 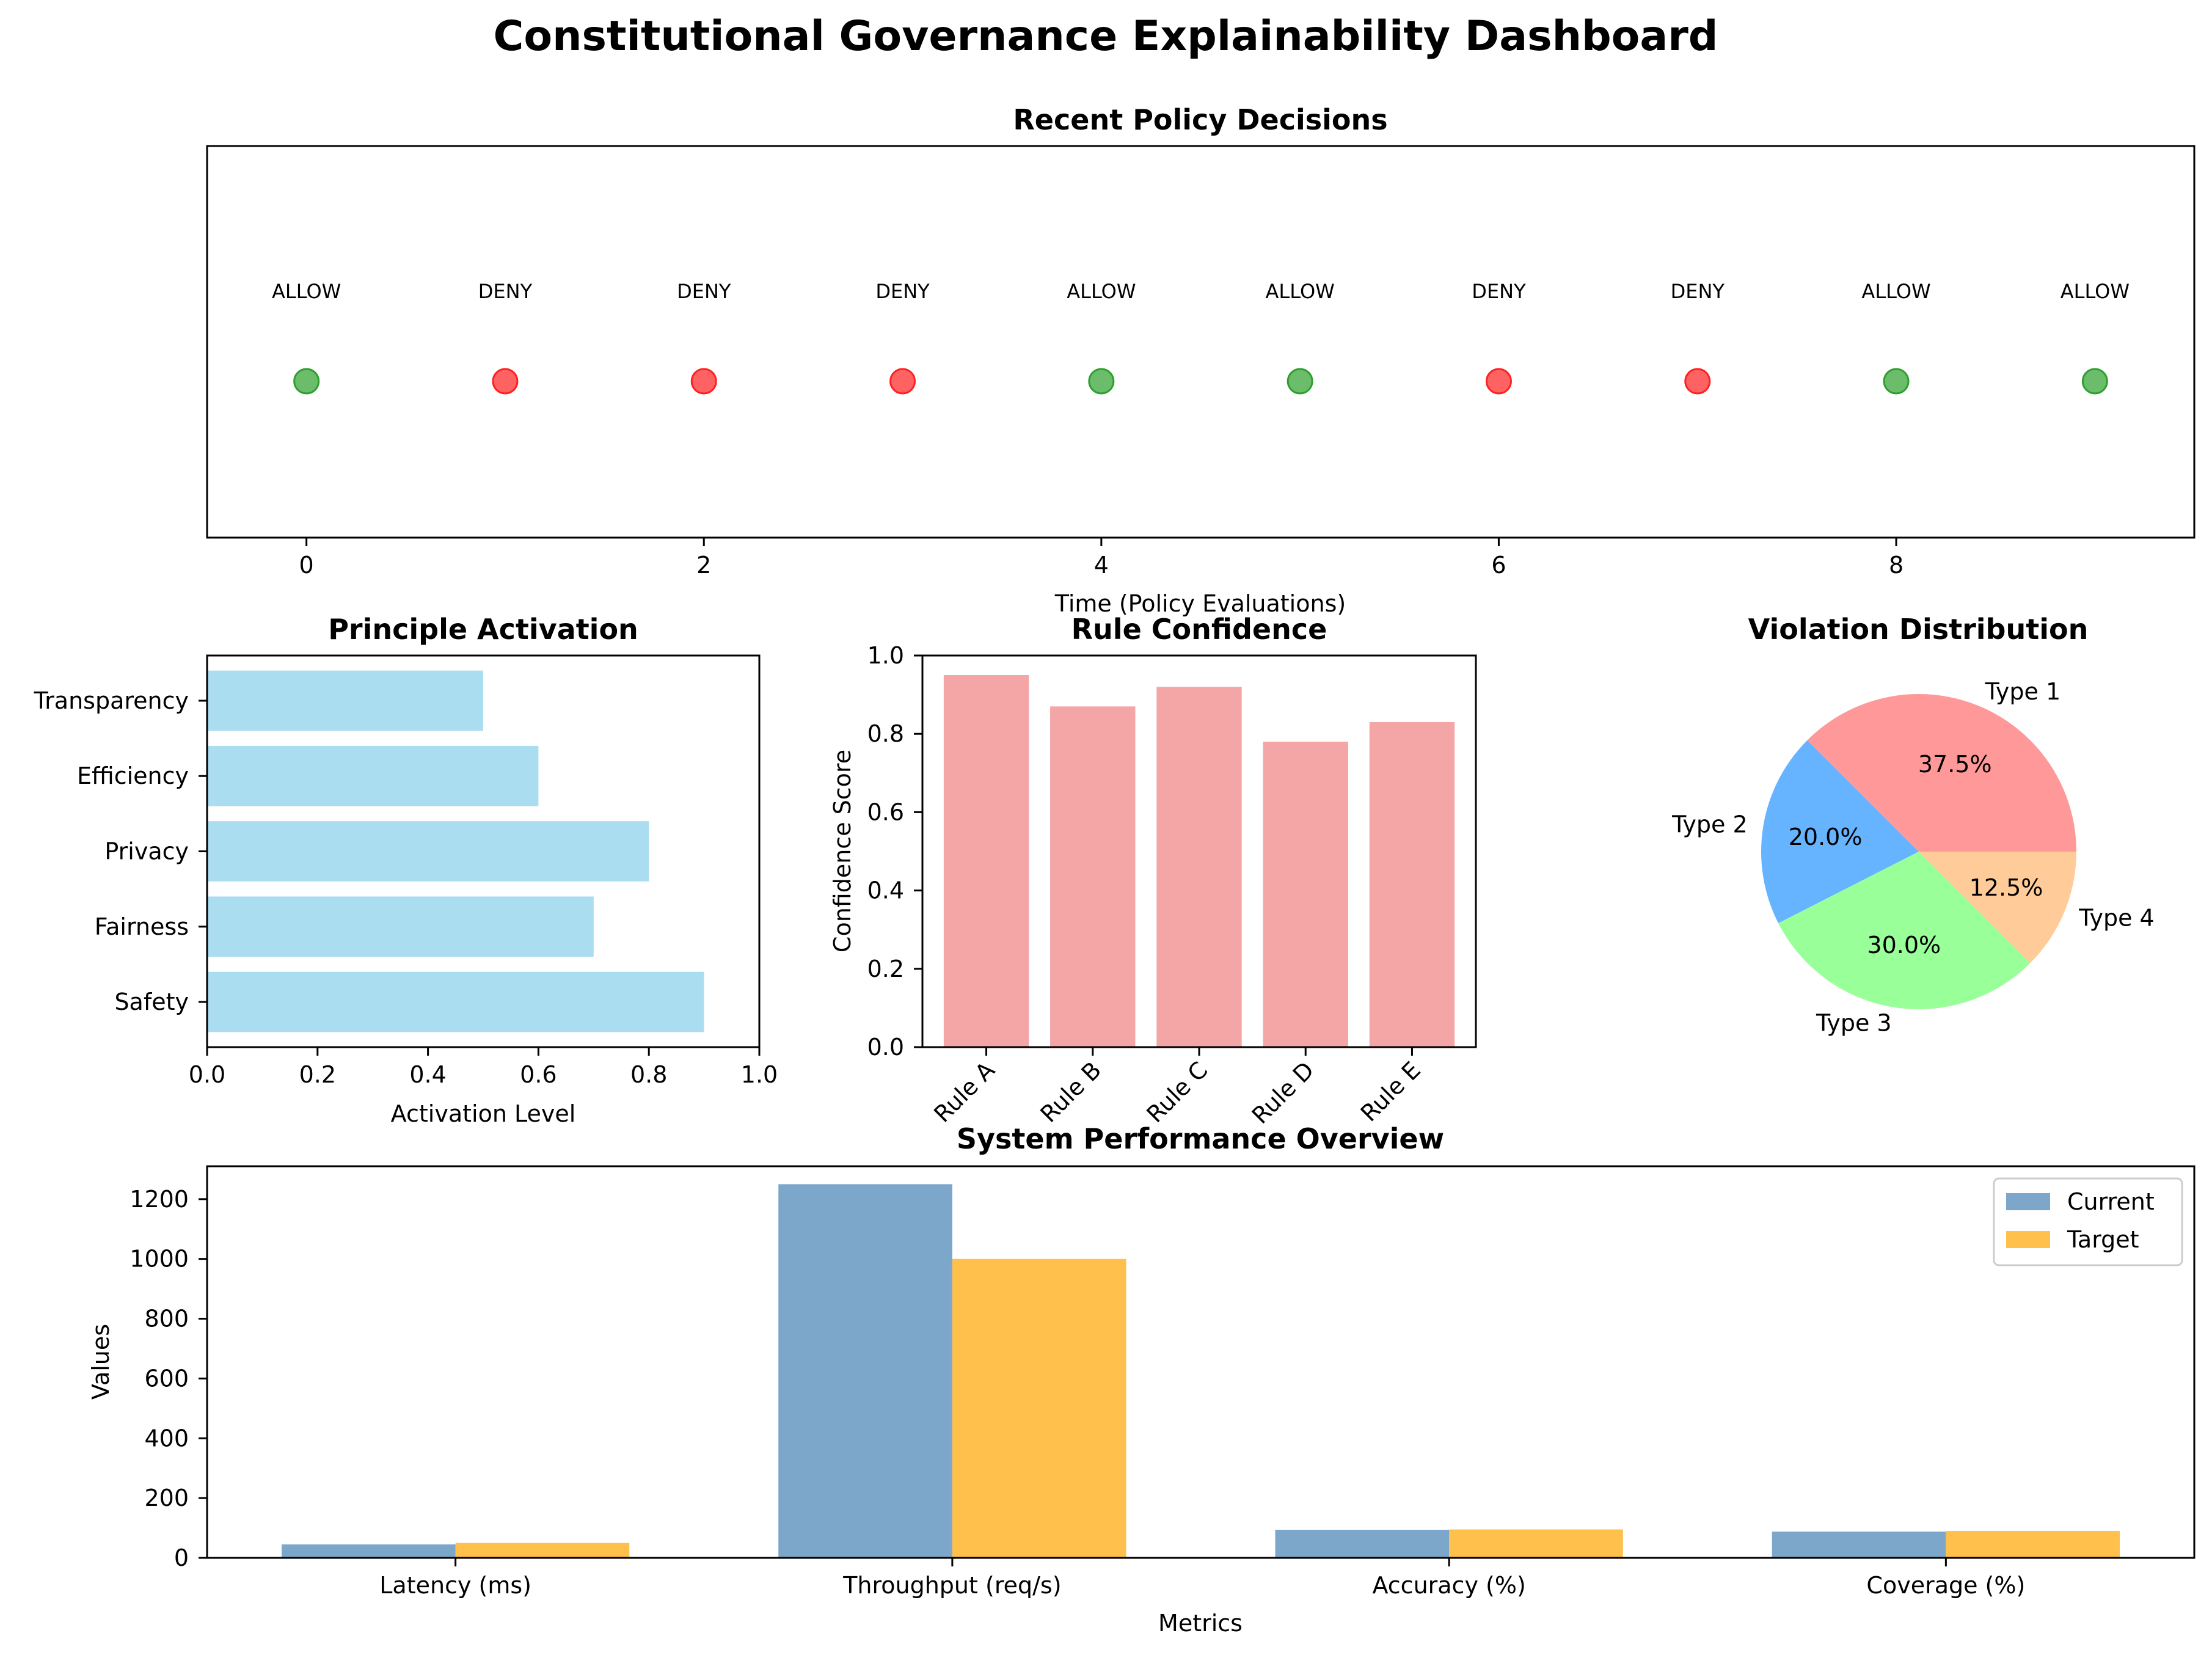 I want to click on principle-label-privacy: Privacy, so click(x=146, y=852).